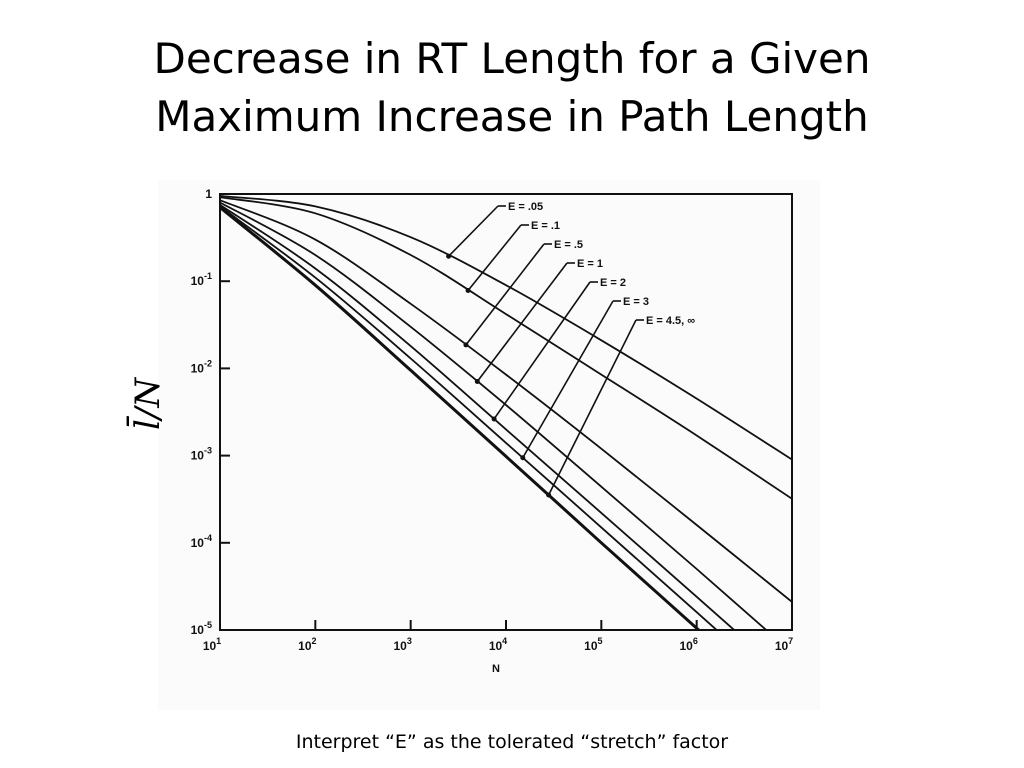 Image resolution: width=1024 pixels, height=768 pixels. I want to click on annotation-label-1: E = .1, so click(545, 226).